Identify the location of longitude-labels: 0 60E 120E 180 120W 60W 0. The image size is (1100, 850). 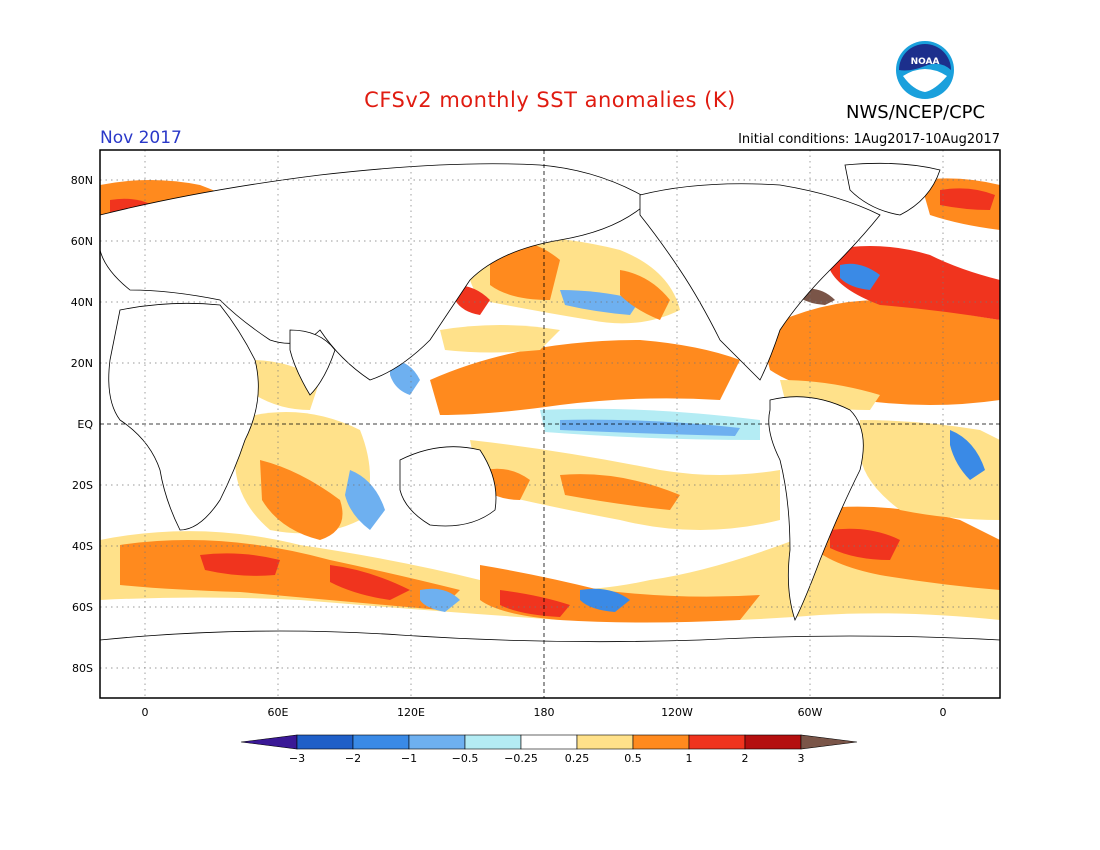
(544, 712).